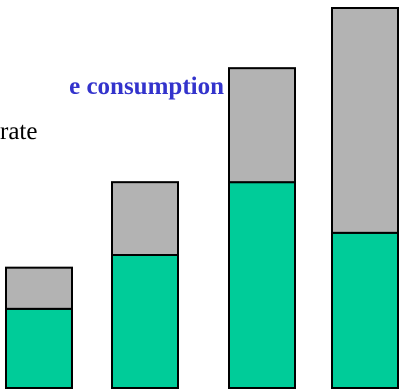 The height and width of the screenshot is (390, 400). What do you see at coordinates (18, 131) in the screenshot?
I see `chart-subtitle: rate` at bounding box center [18, 131].